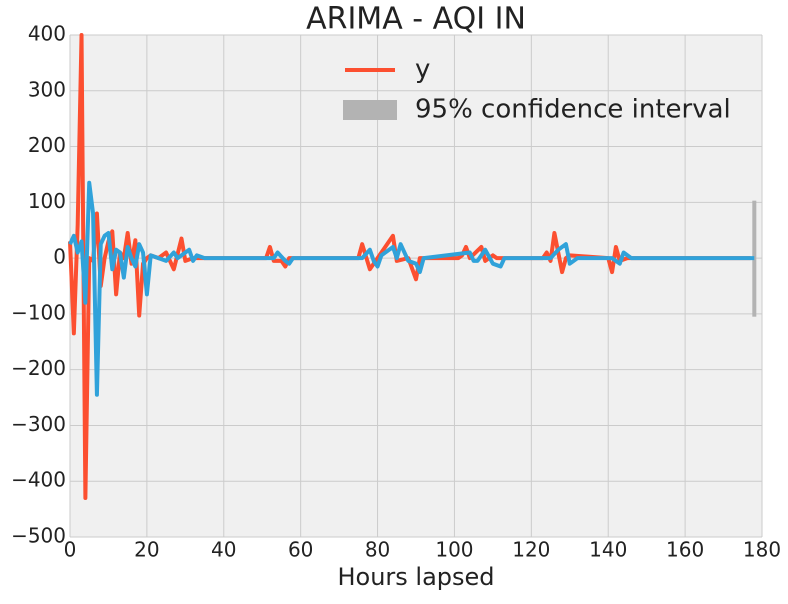 The image size is (788, 604). What do you see at coordinates (608, 550) in the screenshot?
I see `x-tick-label: 140` at bounding box center [608, 550].